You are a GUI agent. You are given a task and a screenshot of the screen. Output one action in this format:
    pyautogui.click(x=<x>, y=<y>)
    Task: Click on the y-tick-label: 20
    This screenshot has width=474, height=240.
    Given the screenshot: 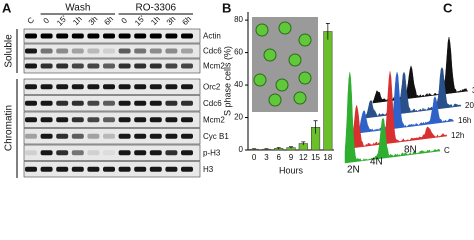 What is the action you would take?
    pyautogui.click(x=238, y=117)
    